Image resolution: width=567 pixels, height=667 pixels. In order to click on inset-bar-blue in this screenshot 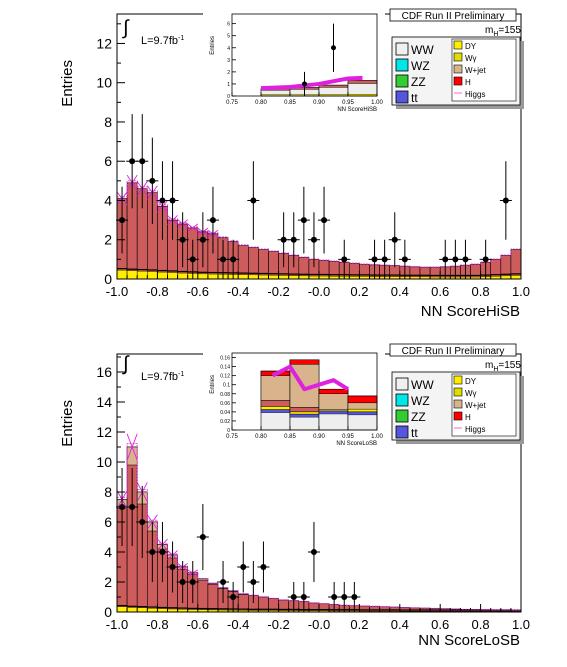, I will do `click(333, 412)`.